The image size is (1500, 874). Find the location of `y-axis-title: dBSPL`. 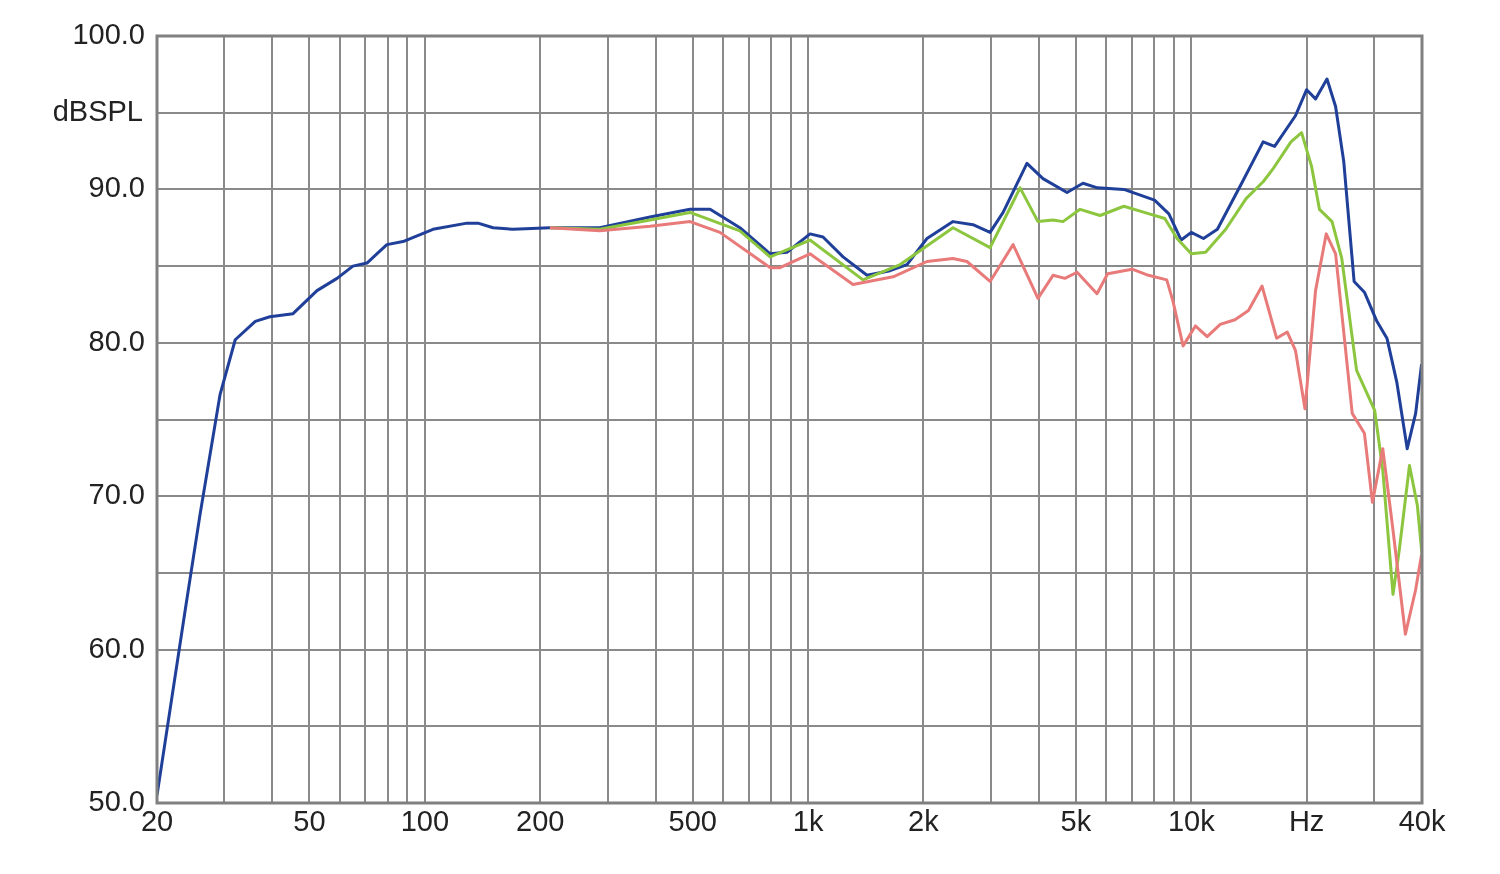

y-axis-title: dBSPL is located at coordinates (97, 110).